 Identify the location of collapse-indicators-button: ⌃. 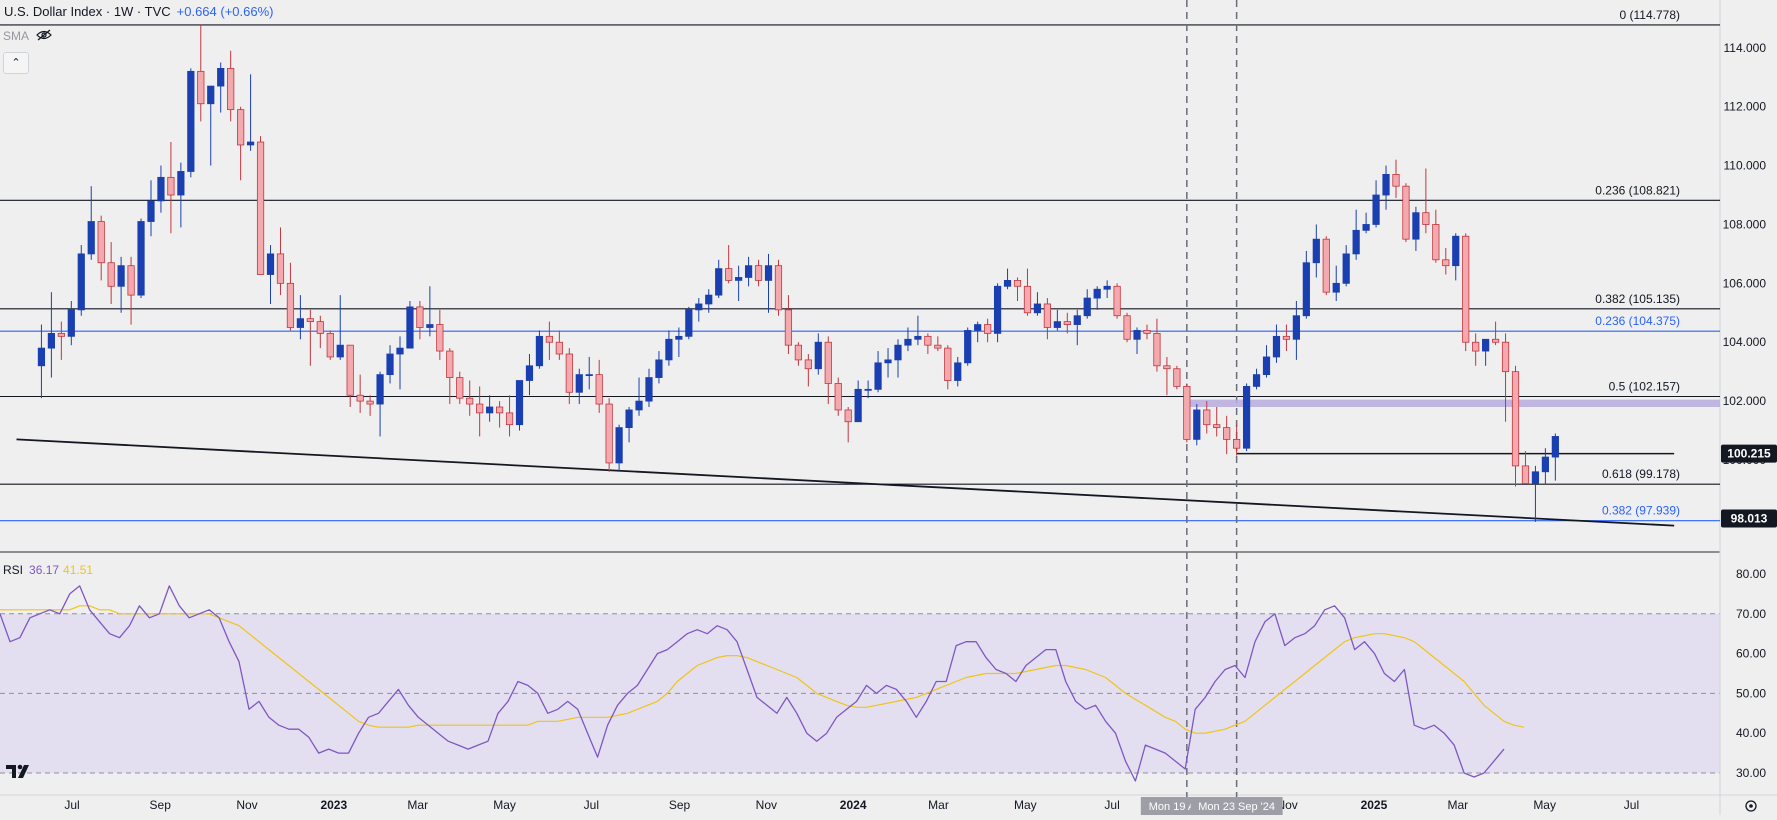
(16, 63).